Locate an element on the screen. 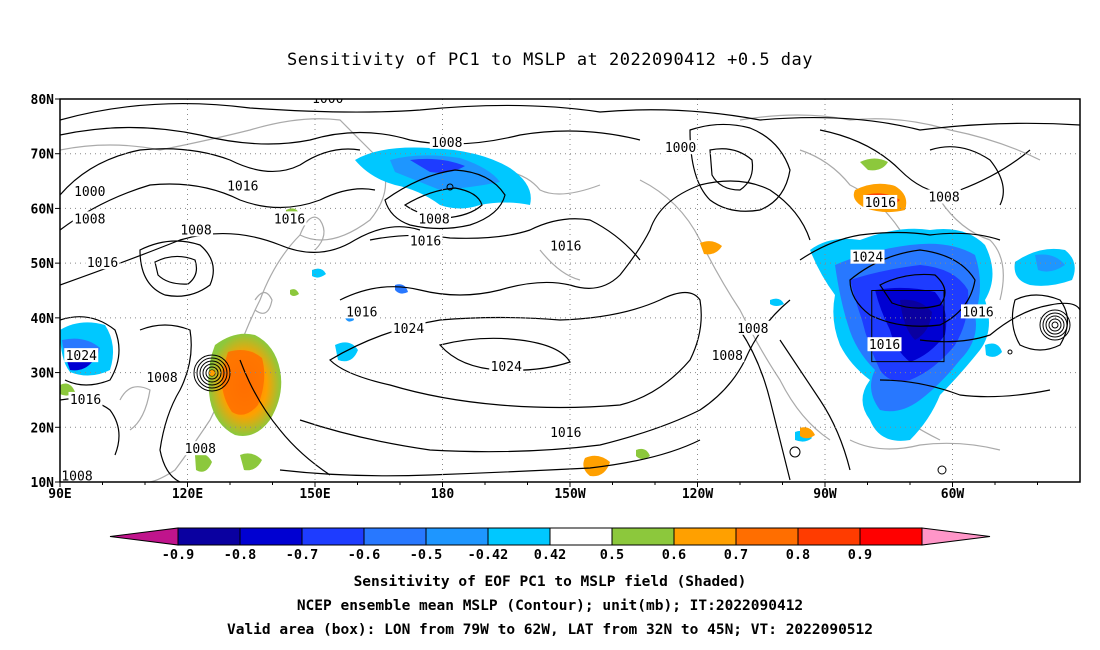 Image resolution: width=1100 pixels, height=650 pixels. lon-label: 150E is located at coordinates (314, 494).